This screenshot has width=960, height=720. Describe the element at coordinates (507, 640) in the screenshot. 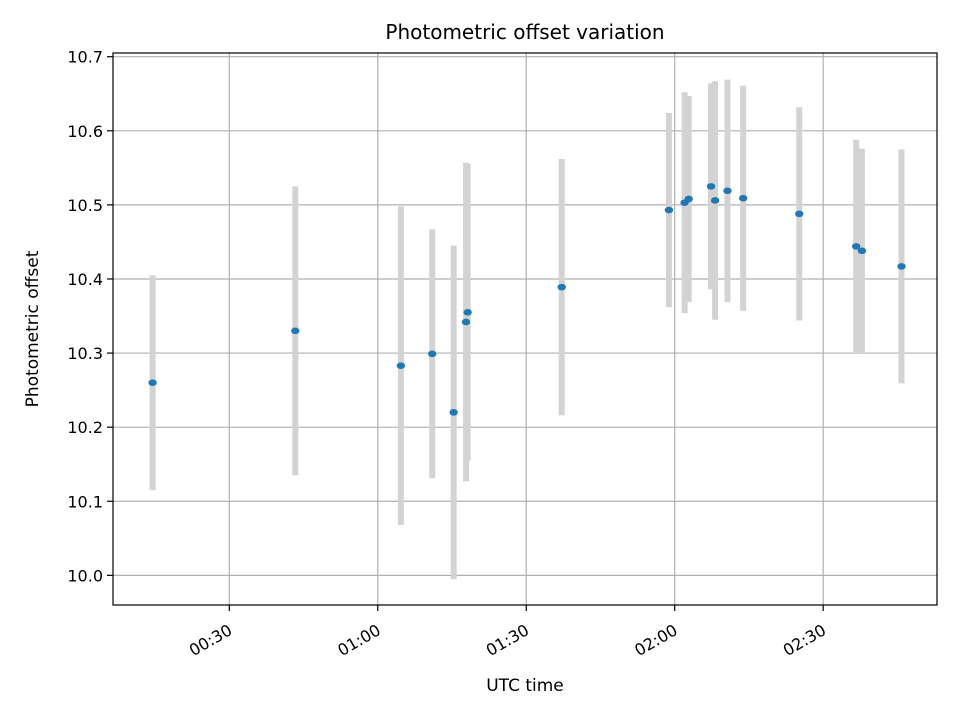

I see `x-tick-label: 01:30` at that location.